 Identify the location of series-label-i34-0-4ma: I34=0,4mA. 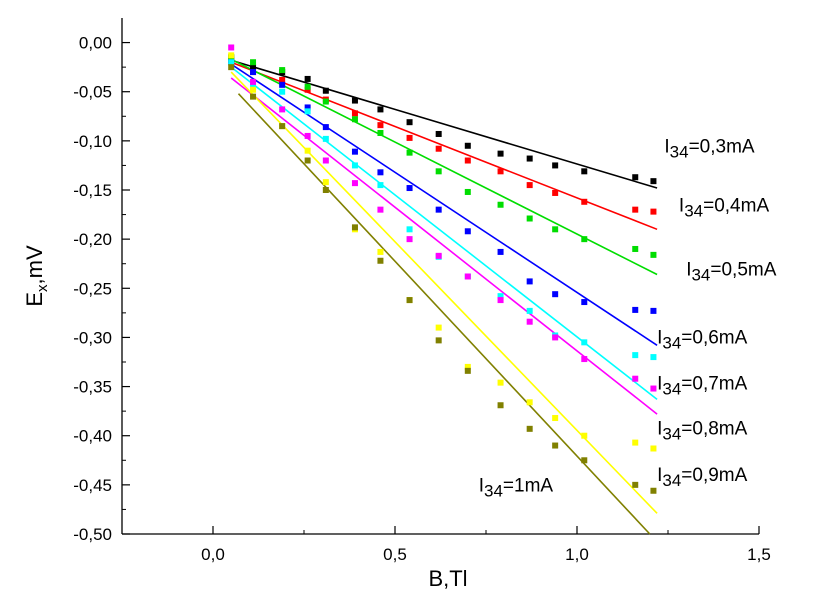
(724, 208).